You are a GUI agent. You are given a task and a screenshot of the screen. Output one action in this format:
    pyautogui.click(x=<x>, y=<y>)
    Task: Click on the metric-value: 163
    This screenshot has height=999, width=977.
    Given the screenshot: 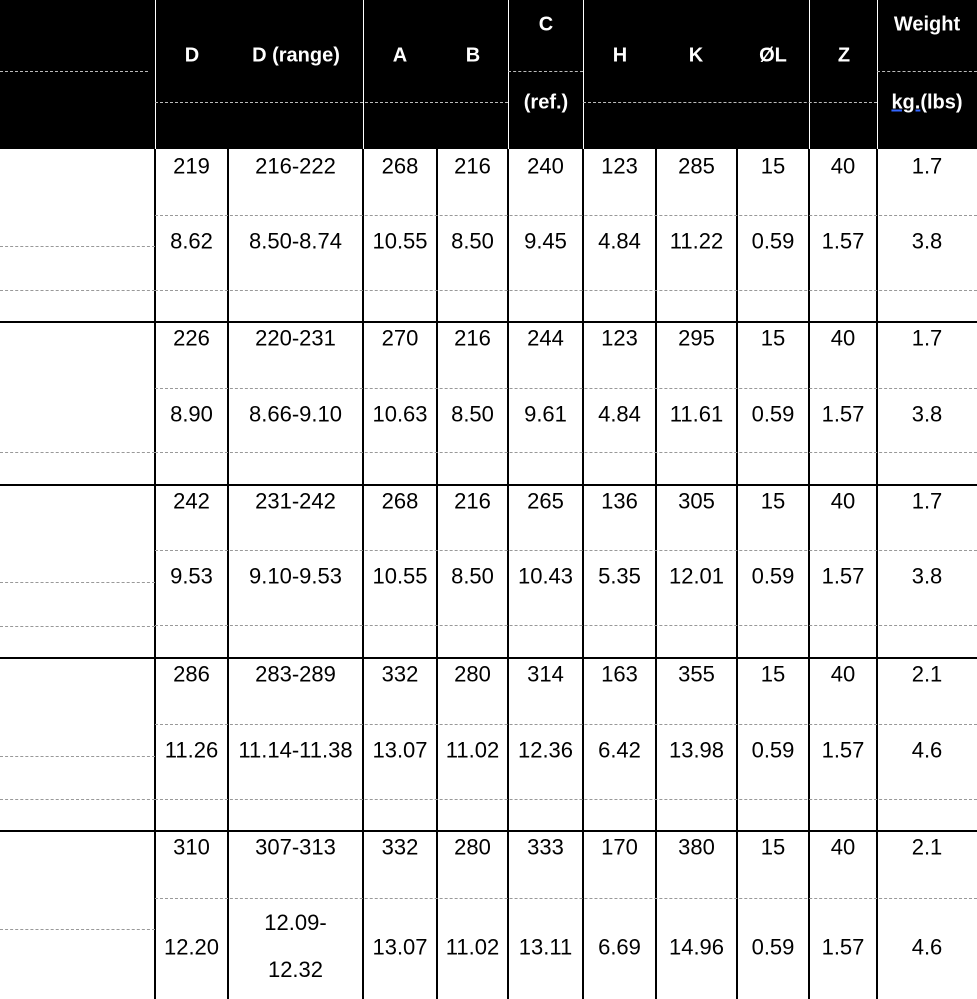 What is the action you would take?
    pyautogui.click(x=619, y=674)
    